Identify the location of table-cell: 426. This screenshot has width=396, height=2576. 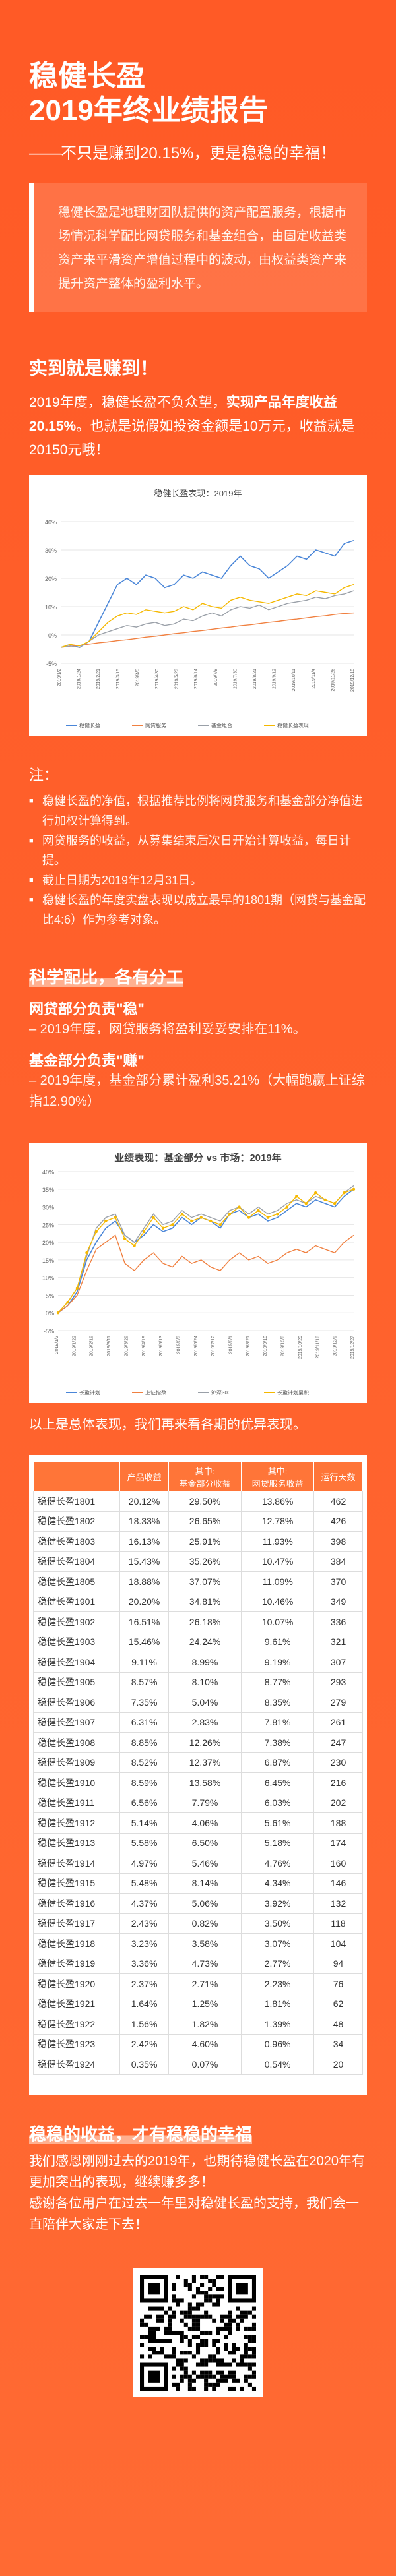
(338, 1521).